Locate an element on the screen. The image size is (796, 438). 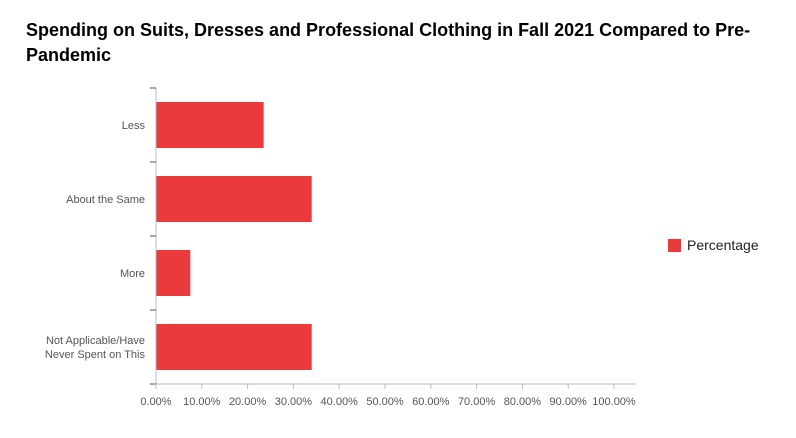
x-tick-label: 40.00% is located at coordinates (340, 402).